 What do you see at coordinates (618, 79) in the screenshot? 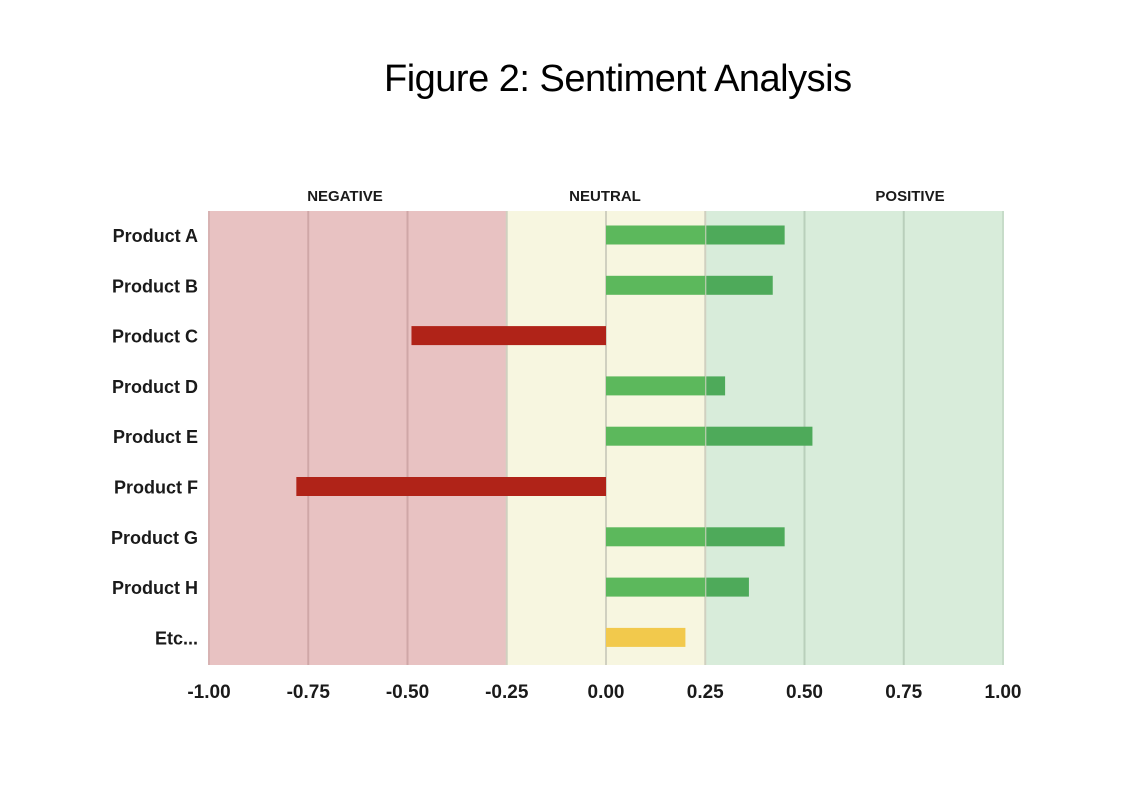
I see `chart-title: Figure 2: Sentiment Analysis` at bounding box center [618, 79].